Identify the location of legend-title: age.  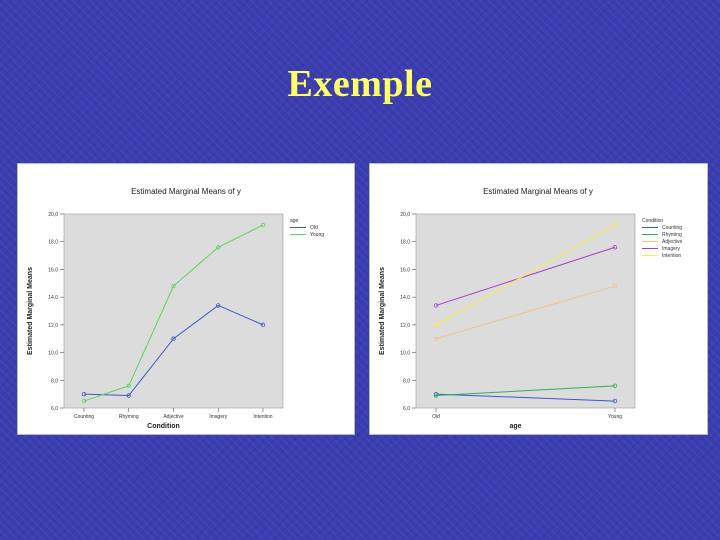
(294, 221).